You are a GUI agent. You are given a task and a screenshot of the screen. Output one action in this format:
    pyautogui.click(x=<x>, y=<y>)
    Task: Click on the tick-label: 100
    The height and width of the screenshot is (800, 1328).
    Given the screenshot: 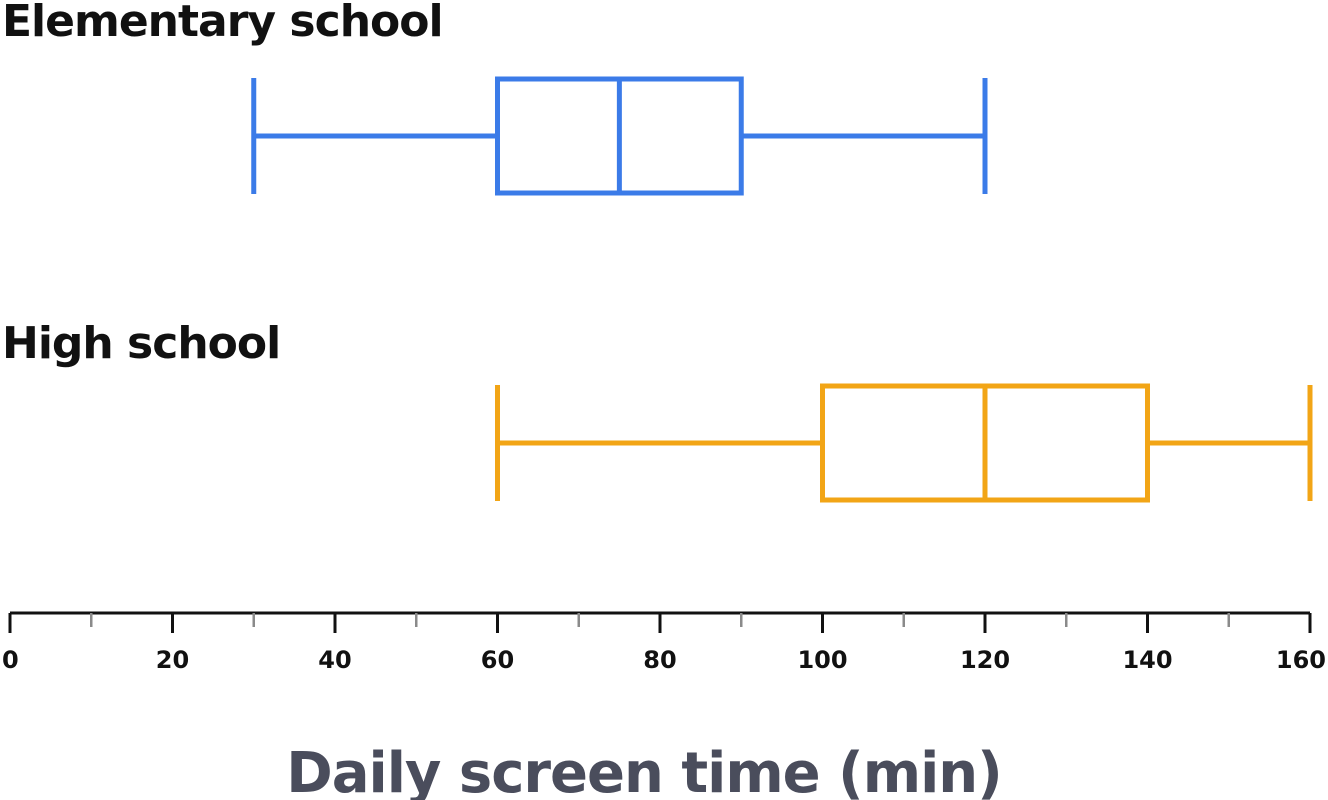 What is the action you would take?
    pyautogui.click(x=822, y=660)
    